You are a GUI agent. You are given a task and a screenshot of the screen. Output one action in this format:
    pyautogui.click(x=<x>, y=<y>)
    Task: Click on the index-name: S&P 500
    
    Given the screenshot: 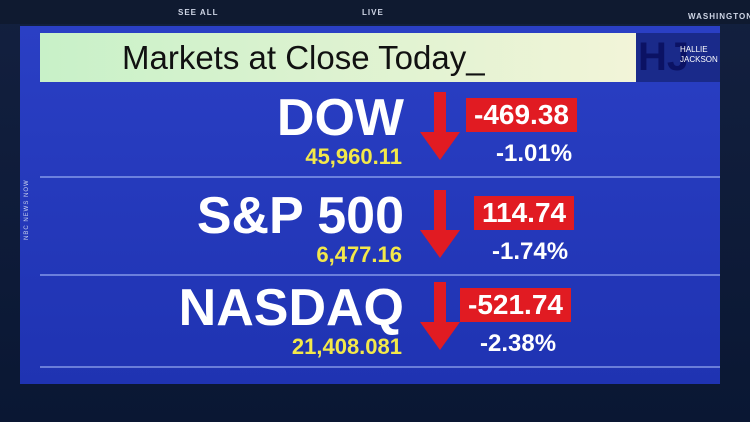 What is the action you would take?
    pyautogui.click(x=300, y=216)
    